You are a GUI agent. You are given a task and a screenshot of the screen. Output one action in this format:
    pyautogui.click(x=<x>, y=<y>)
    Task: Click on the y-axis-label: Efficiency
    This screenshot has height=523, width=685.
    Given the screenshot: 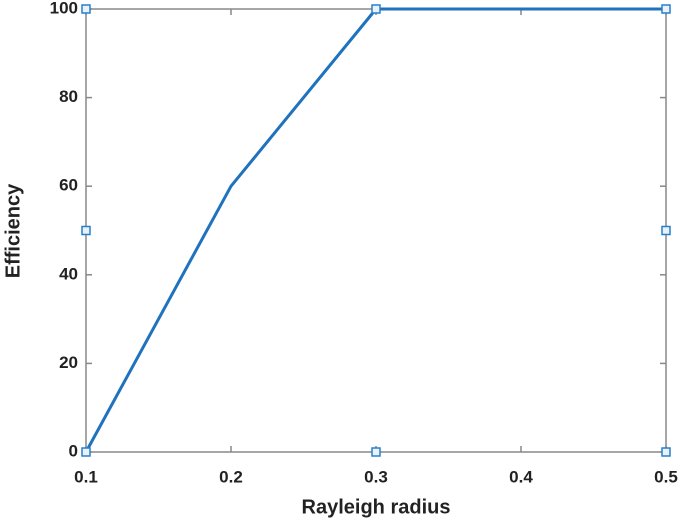 What is the action you would take?
    pyautogui.click(x=13, y=230)
    